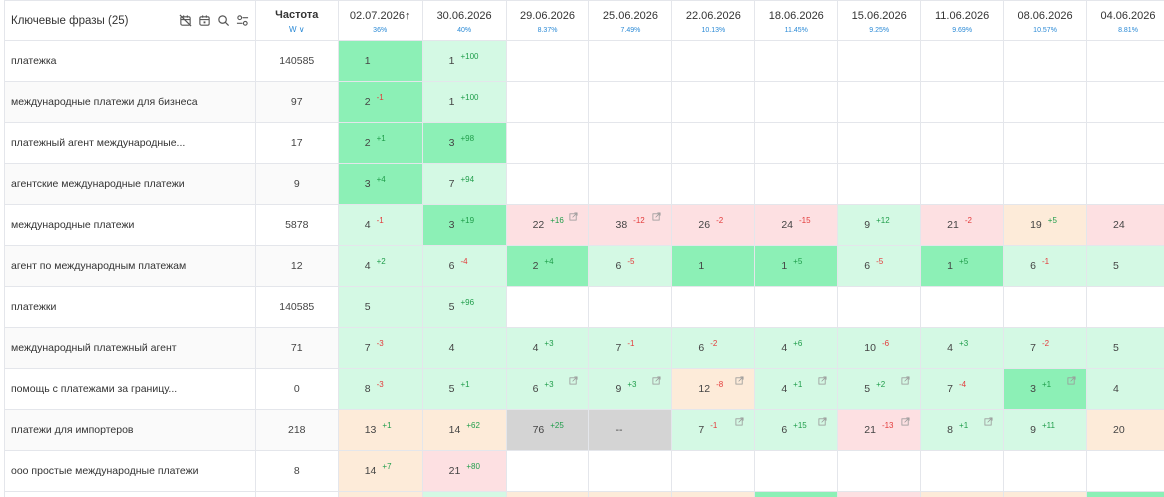  I want to click on position-cell: 21 +80, so click(464, 471).